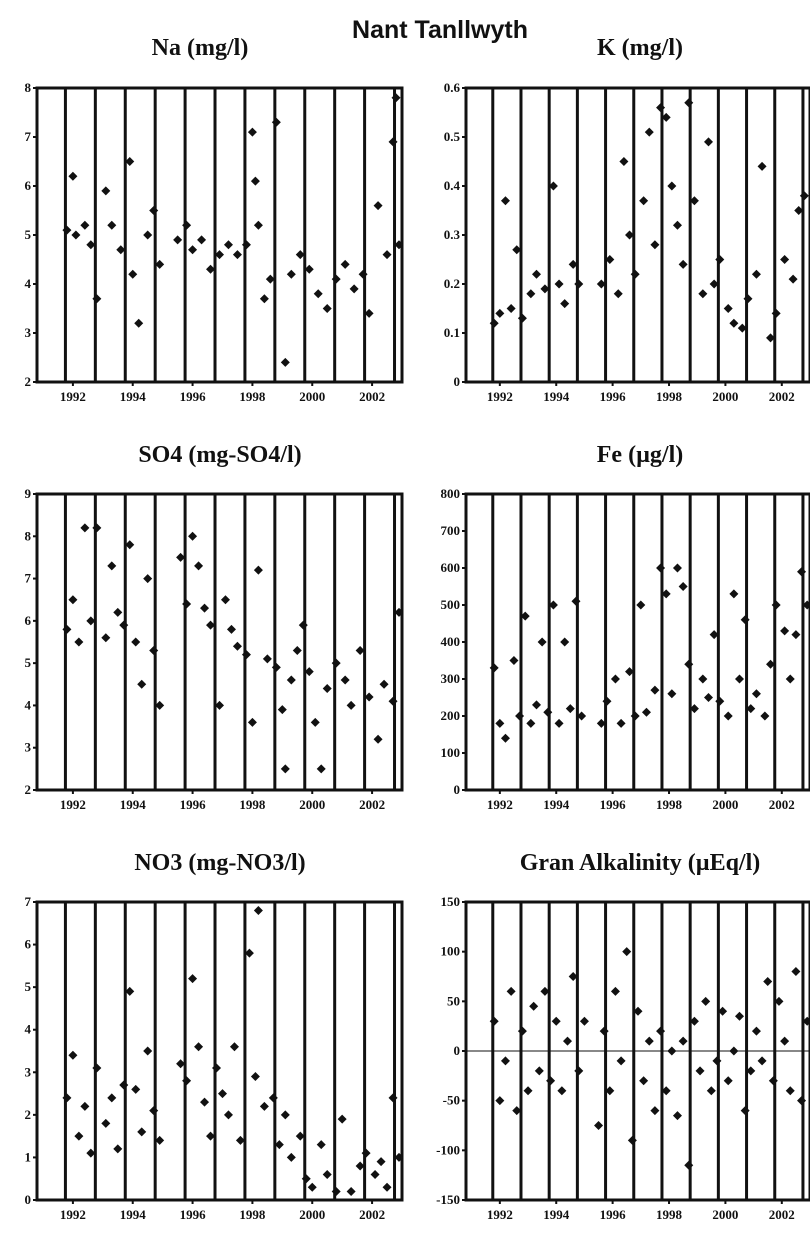 Image resolution: width=810 pixels, height=1236 pixels. I want to click on x-tick-label: 1996, so click(613, 1214).